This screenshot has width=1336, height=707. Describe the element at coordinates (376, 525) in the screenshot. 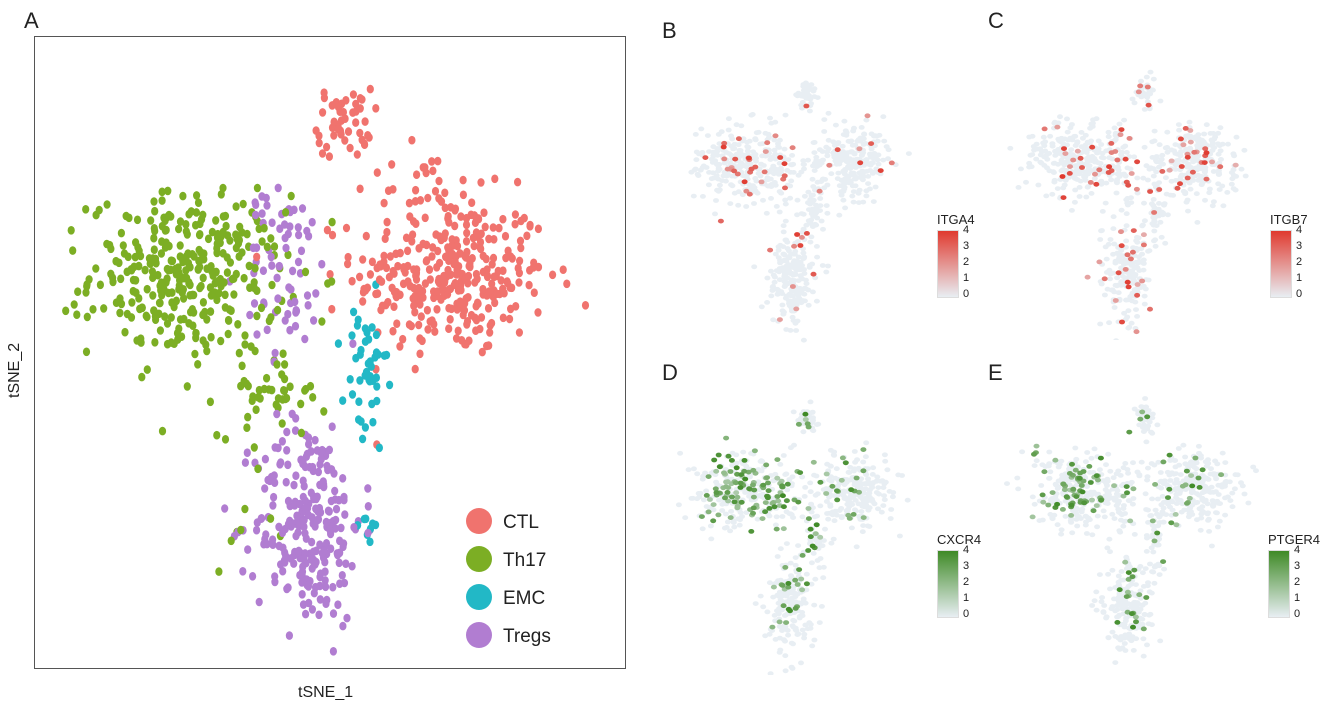

I see `scatter-point-emc` at that location.